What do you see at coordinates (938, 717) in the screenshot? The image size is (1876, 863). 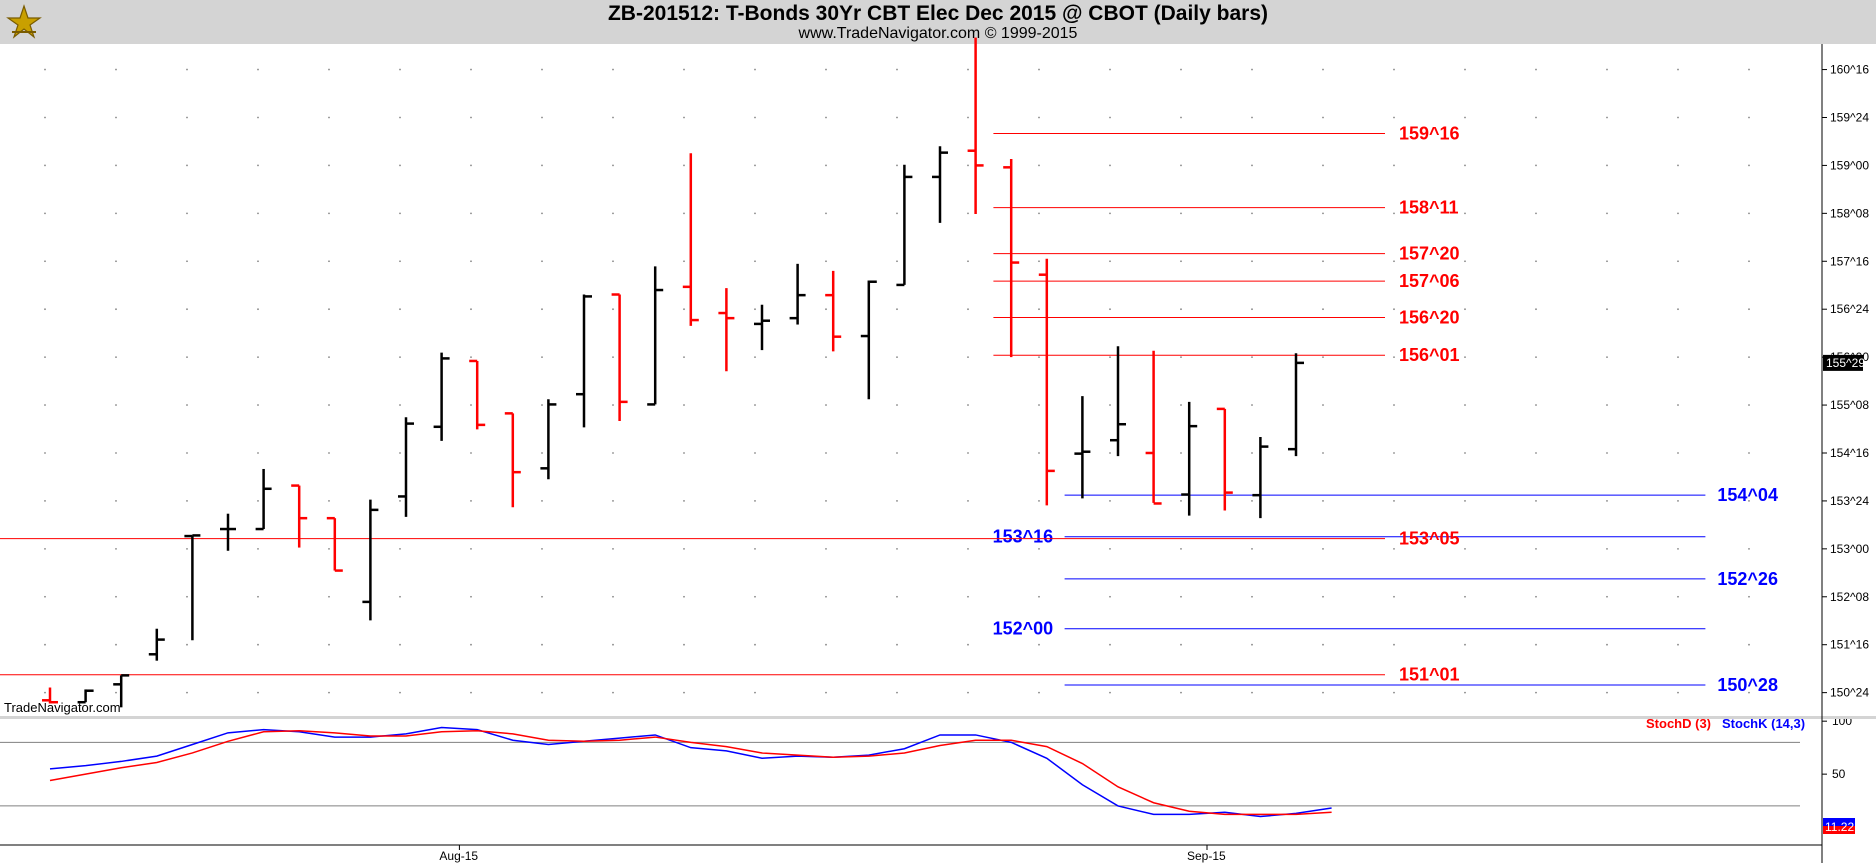 I see `panel-separator` at bounding box center [938, 717].